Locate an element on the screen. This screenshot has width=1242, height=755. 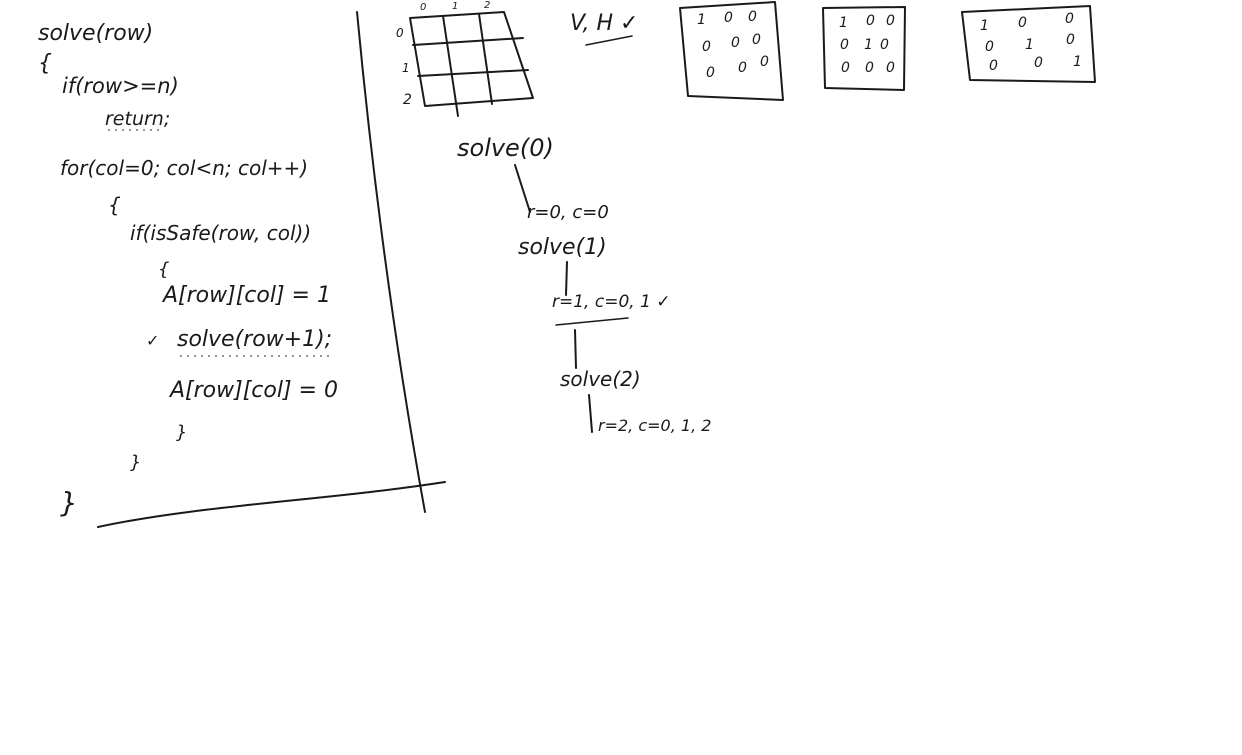
code-line-for-loop: for(col=0; col<n; col++) is located at coordinates (184, 168).